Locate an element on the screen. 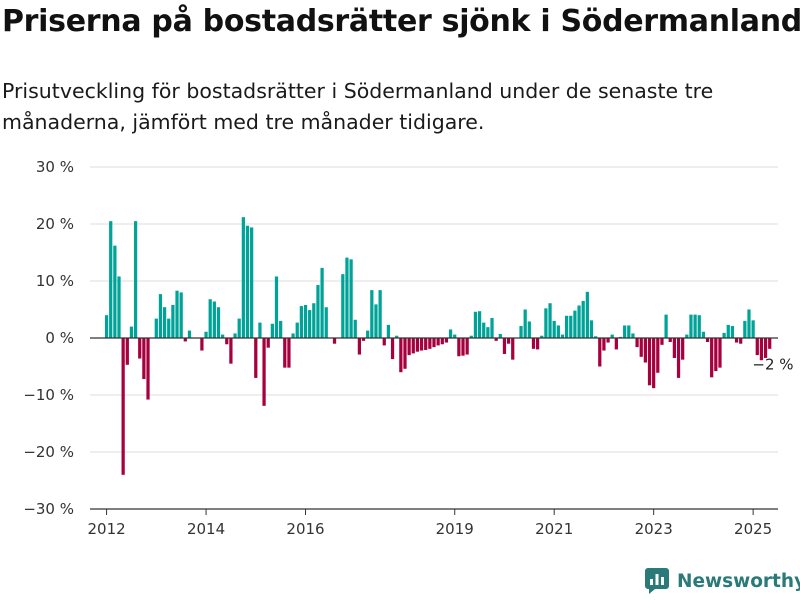 This screenshot has height=600, width=800. bar-chart-logo-icon is located at coordinates (657, 581).